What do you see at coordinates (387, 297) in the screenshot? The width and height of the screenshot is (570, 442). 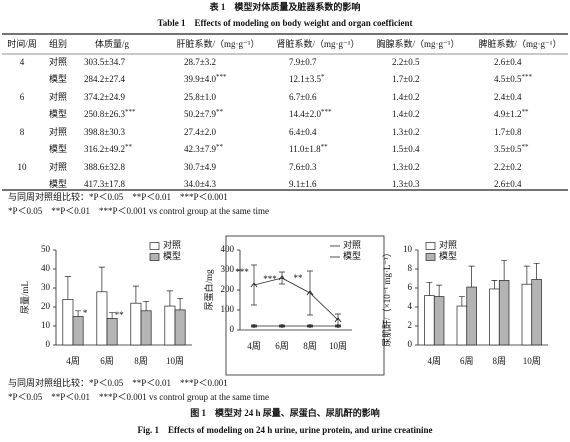 I see `y-axis-label: 尿肌酐/（×10⁻¹ mg·L⁻¹）` at bounding box center [387, 297].